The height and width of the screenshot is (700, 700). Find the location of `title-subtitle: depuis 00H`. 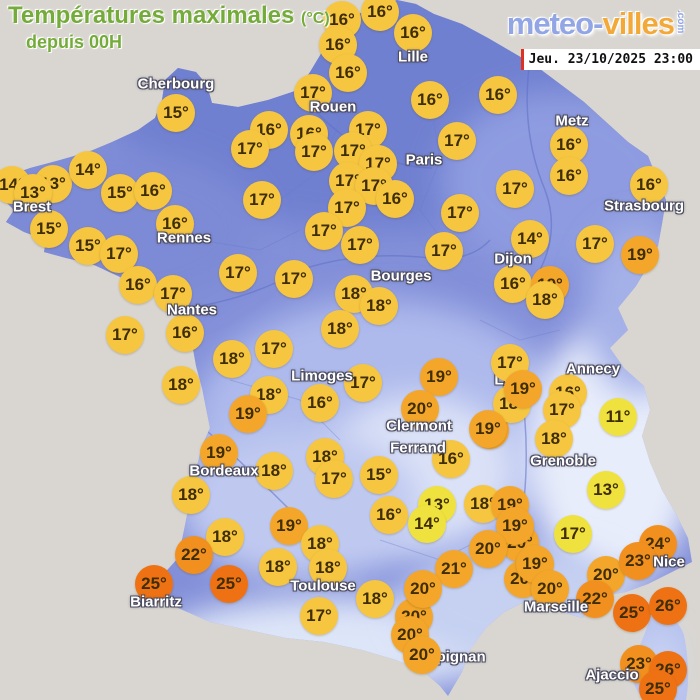

title-subtitle: depuis 00H is located at coordinates (74, 42).